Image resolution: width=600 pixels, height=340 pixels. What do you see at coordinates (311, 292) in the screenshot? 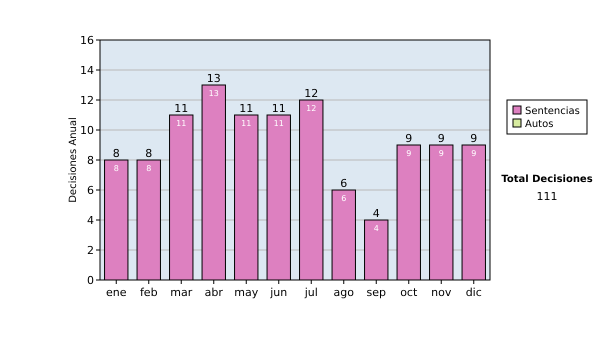
I see `x-tick-label: jul` at bounding box center [311, 292].